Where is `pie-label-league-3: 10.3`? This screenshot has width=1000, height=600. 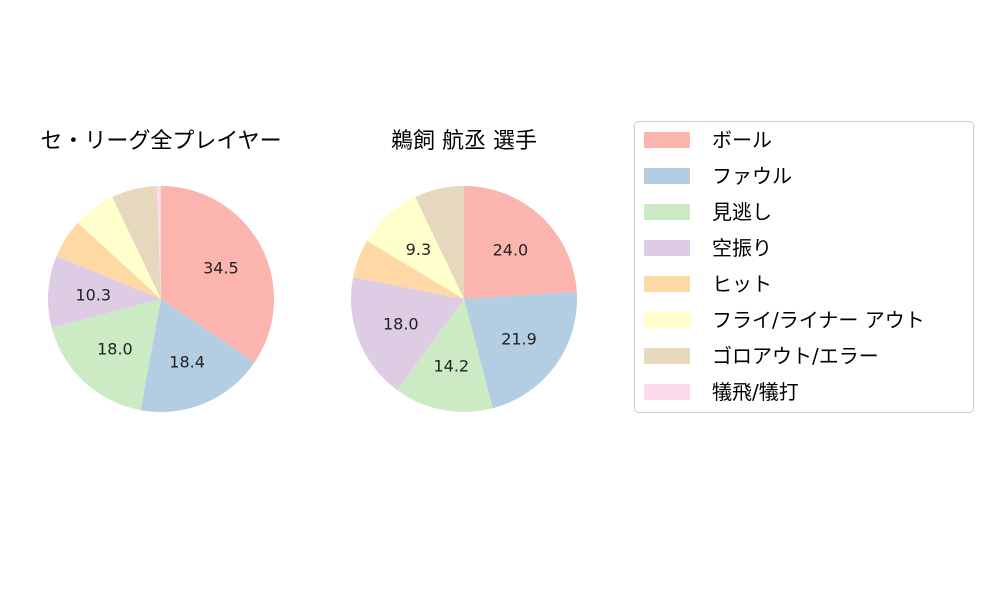 pie-label-league-3: 10.3 is located at coordinates (93, 295).